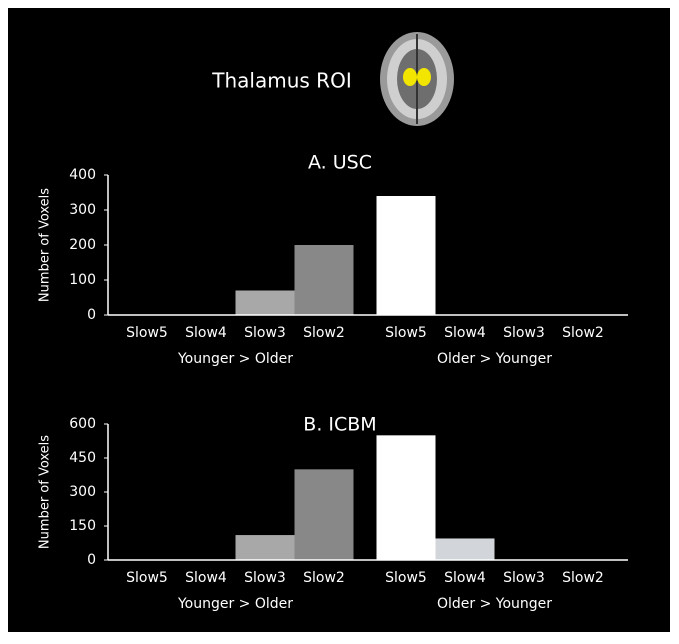 This screenshot has height=644, width=679. What do you see at coordinates (417, 79) in the screenshot?
I see `brain-image` at bounding box center [417, 79].